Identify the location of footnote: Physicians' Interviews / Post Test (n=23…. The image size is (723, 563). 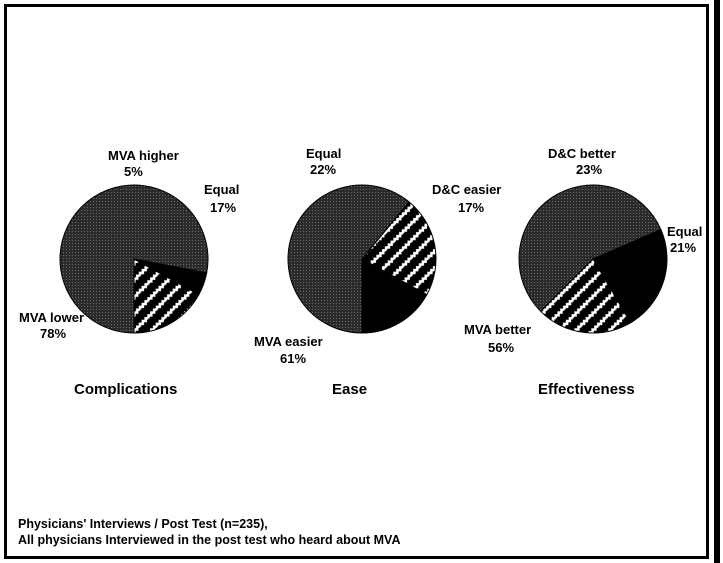
(209, 532).